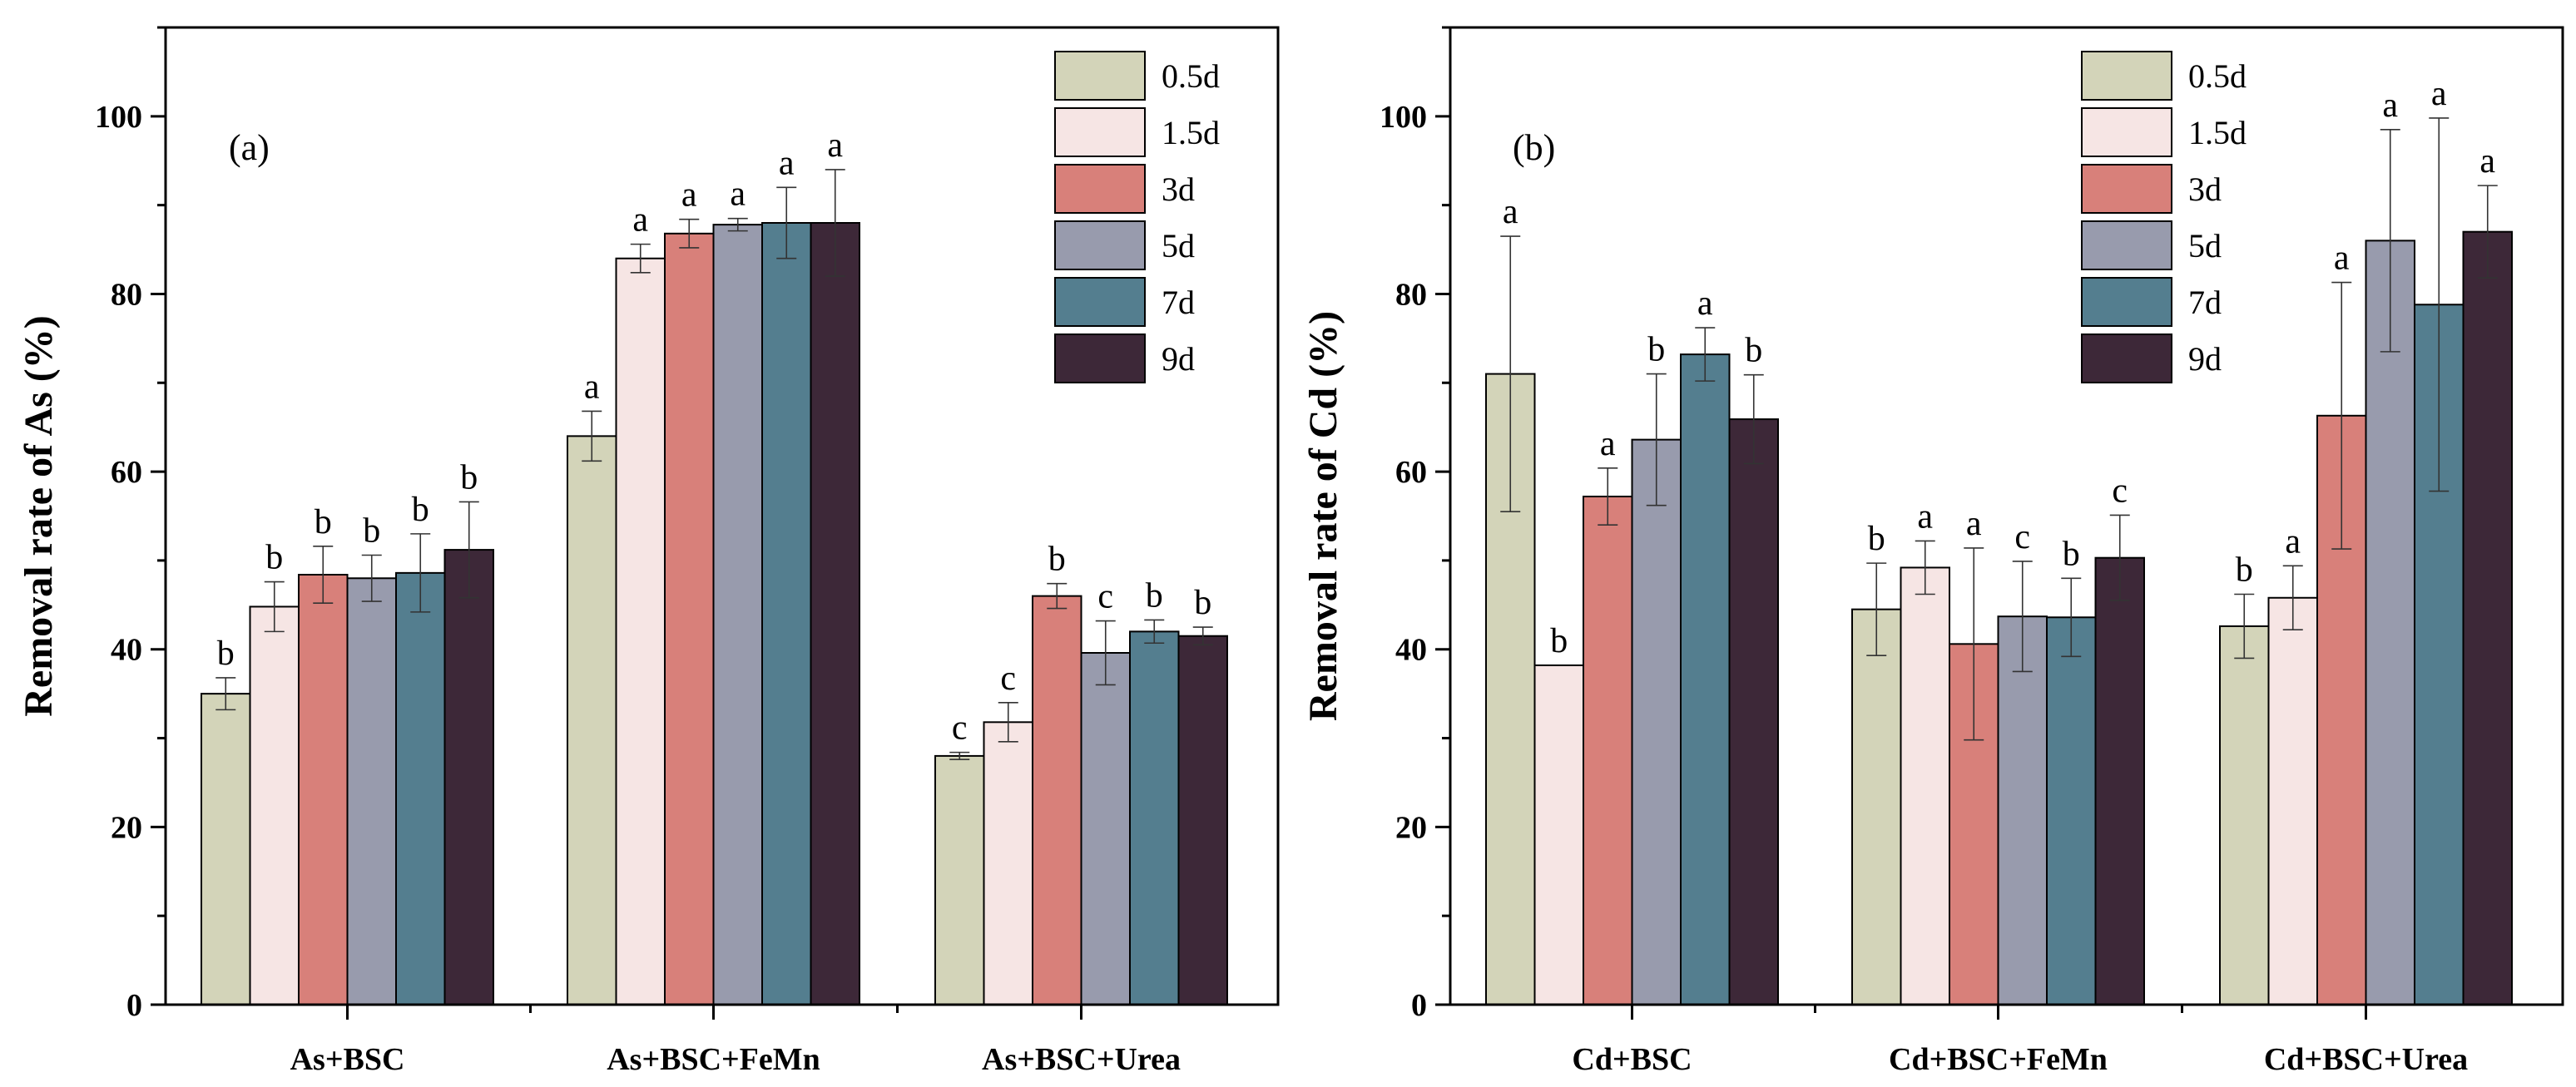 The width and height of the screenshot is (2576, 1087). I want to click on legend-label: 9d, so click(1178, 359).